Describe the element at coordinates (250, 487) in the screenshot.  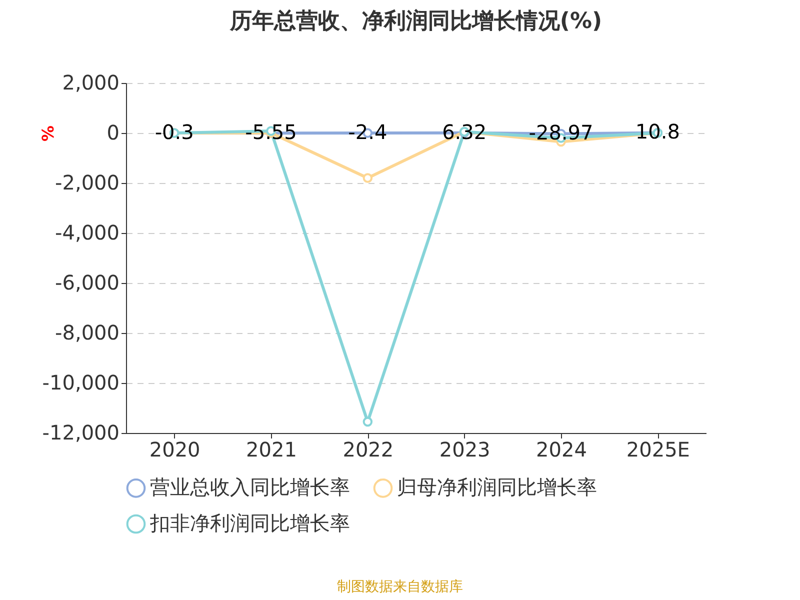
I see `legend-label: 营业总收入同比增长率` at that location.